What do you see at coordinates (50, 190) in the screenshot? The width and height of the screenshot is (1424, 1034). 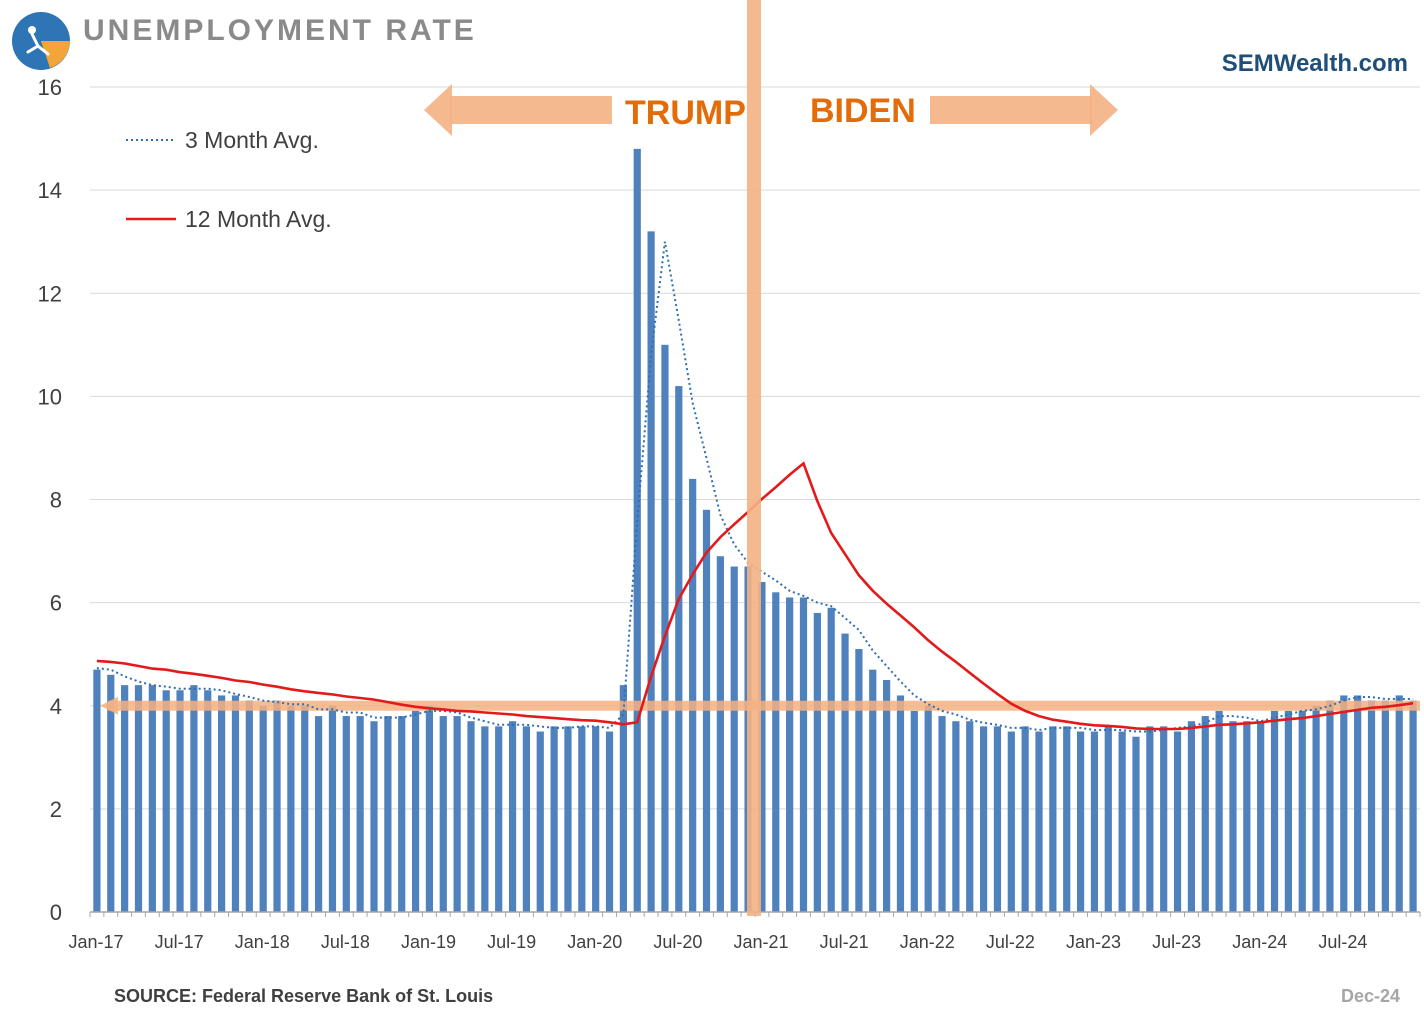 I see `y-tick-label: 14` at bounding box center [50, 190].